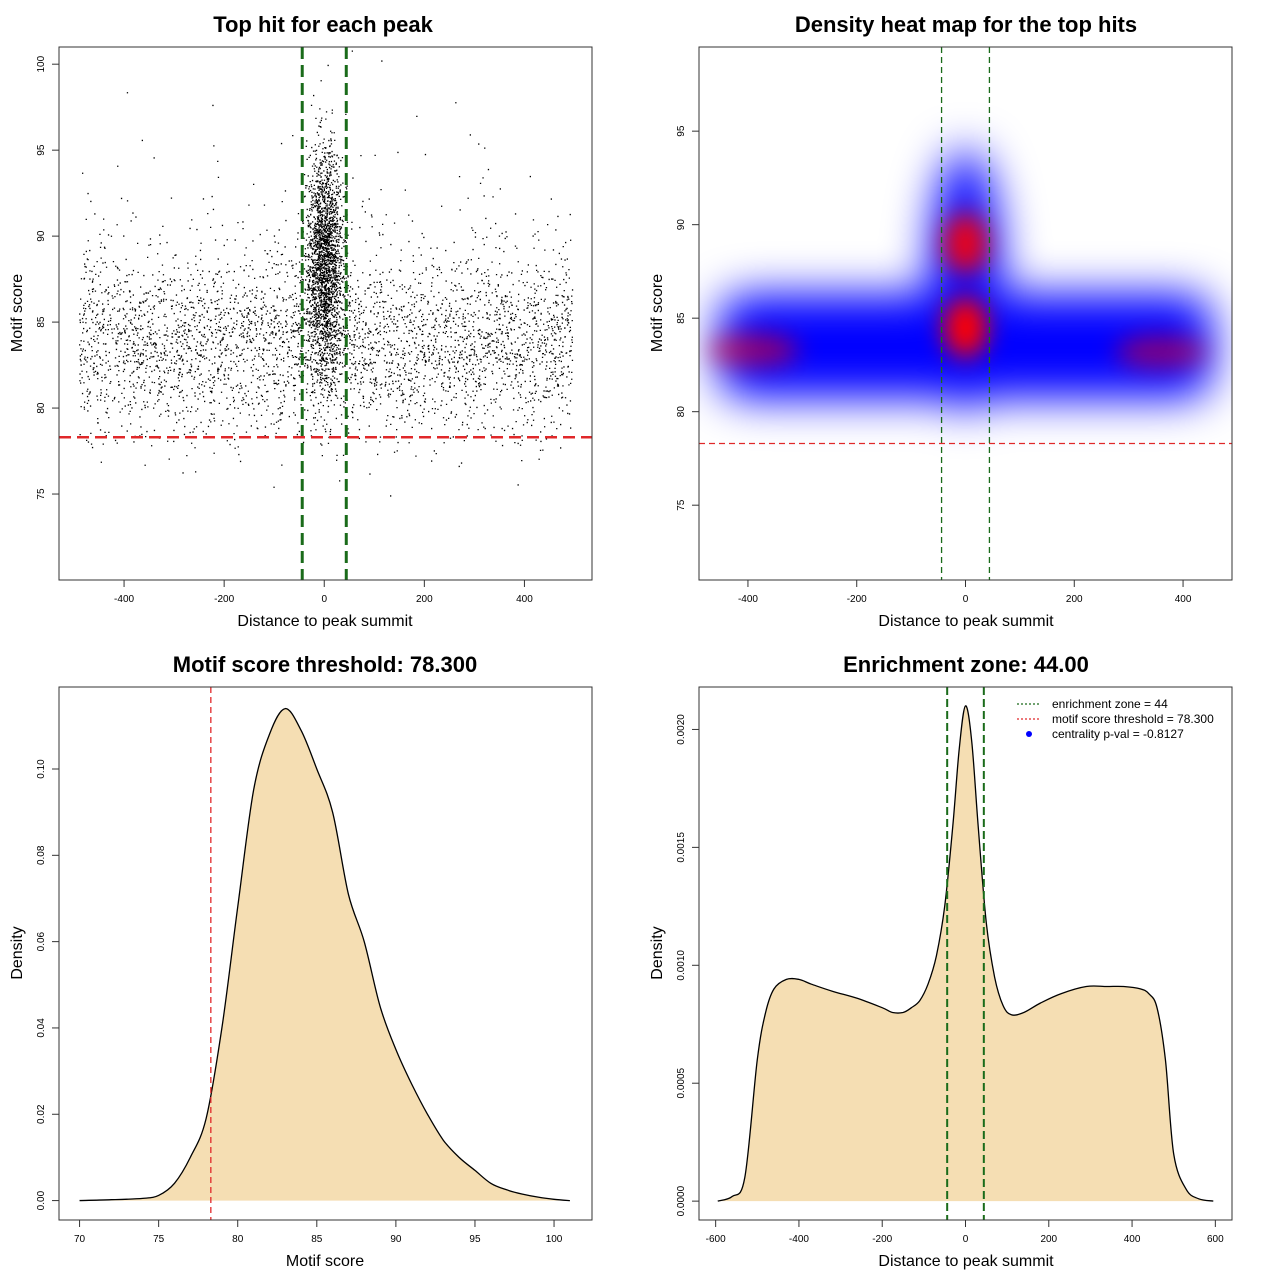 The height and width of the screenshot is (1280, 1280). What do you see at coordinates (966, 1239) in the screenshot?
I see `distance-density-x-tick-label: 0` at bounding box center [966, 1239].